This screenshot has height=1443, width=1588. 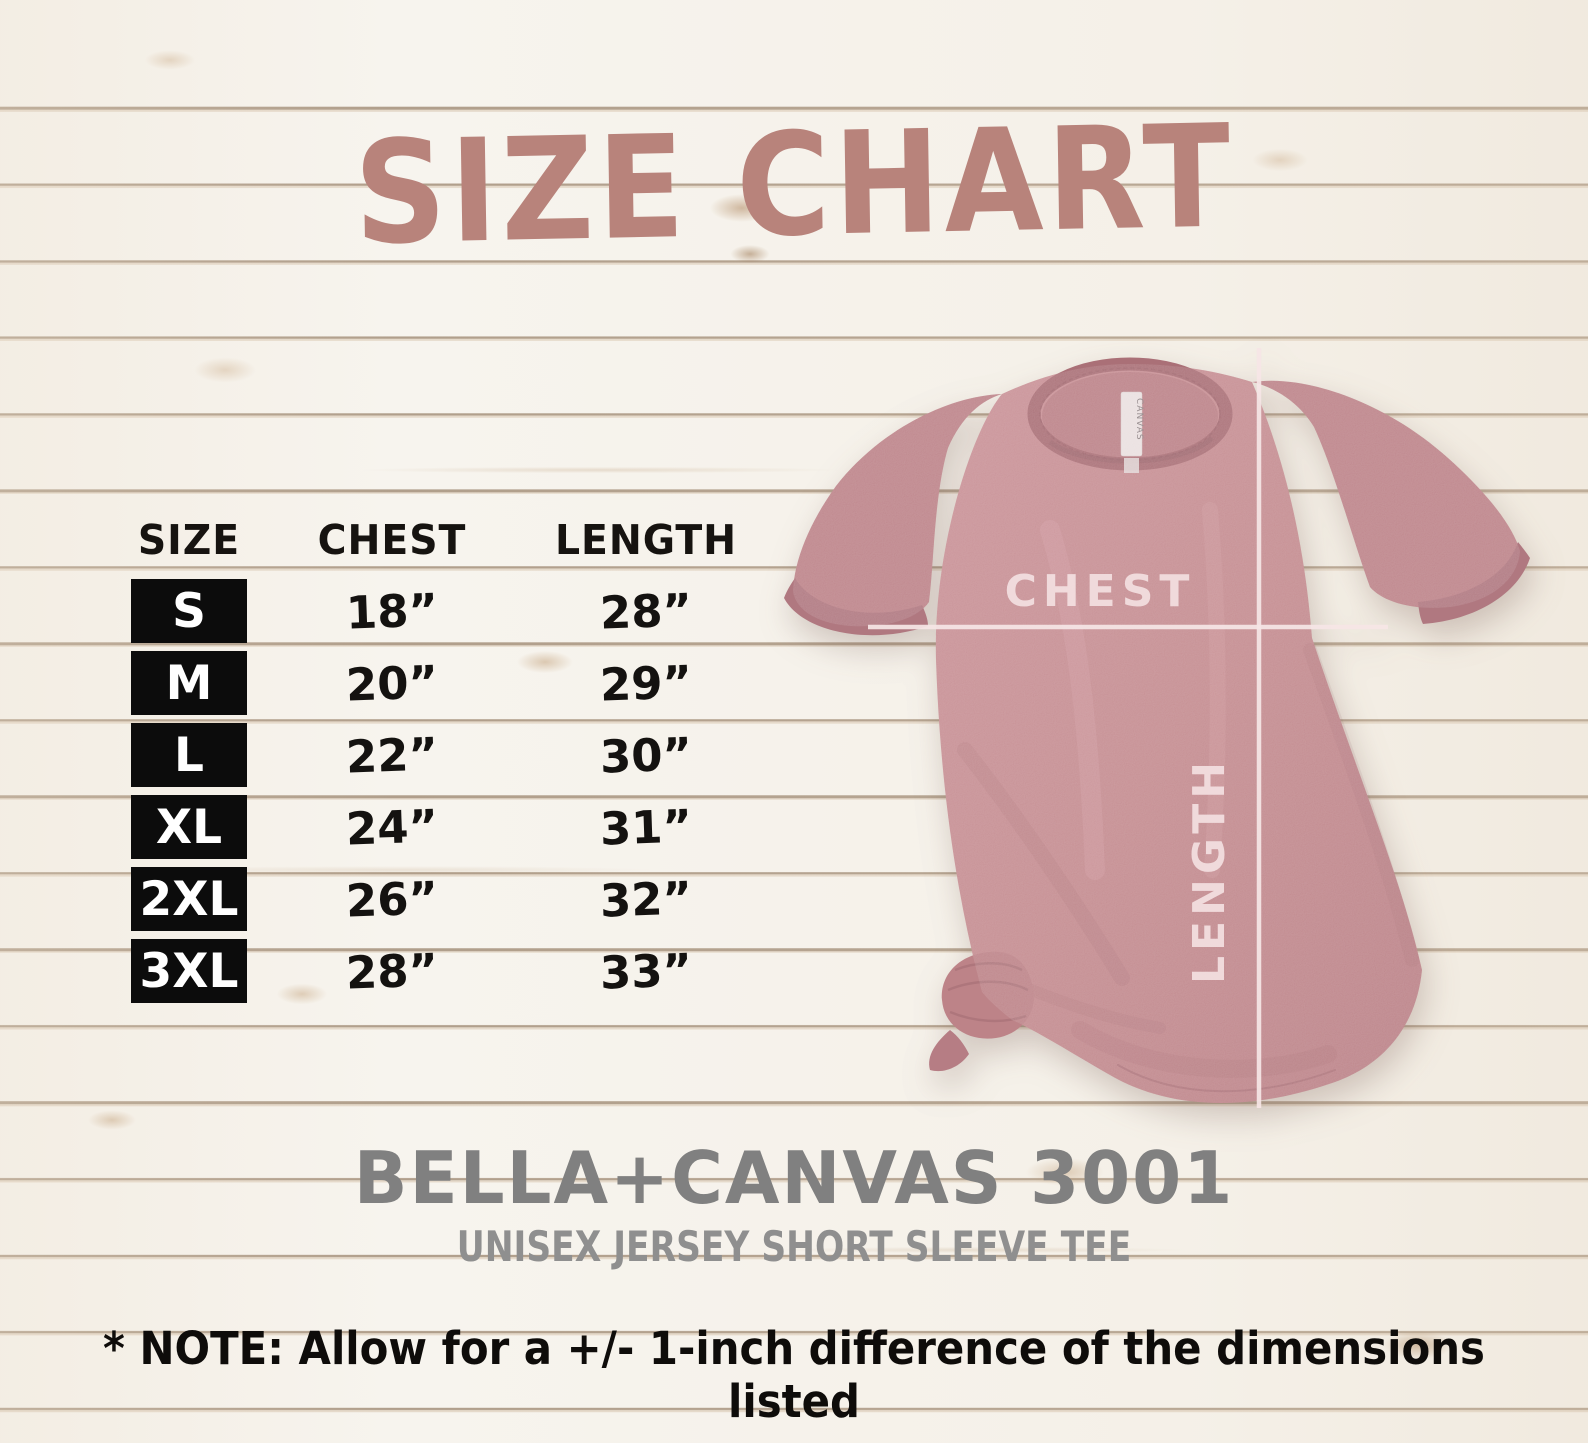 What do you see at coordinates (645, 683) in the screenshot?
I see `length-value: 29”` at bounding box center [645, 683].